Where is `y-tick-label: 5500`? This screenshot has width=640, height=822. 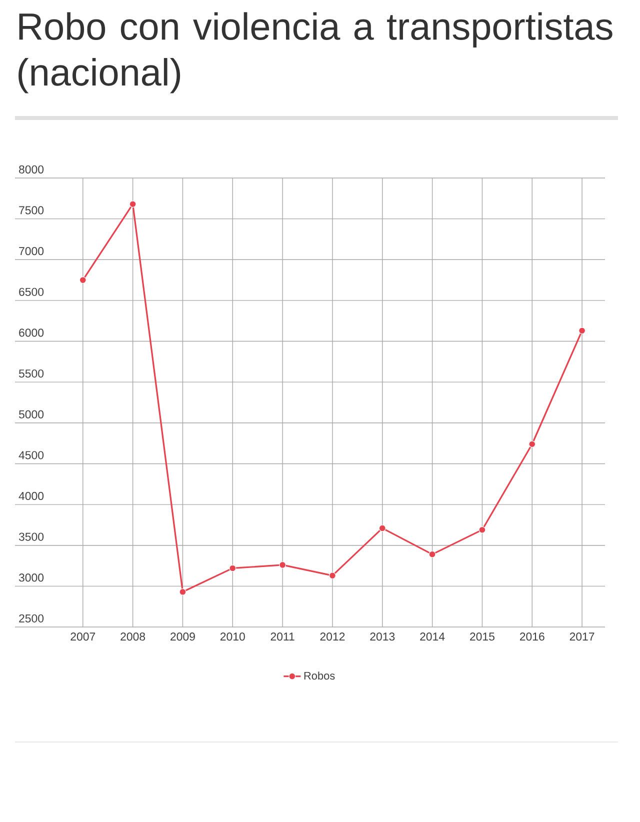 y-tick-label: 5500 is located at coordinates (31, 373).